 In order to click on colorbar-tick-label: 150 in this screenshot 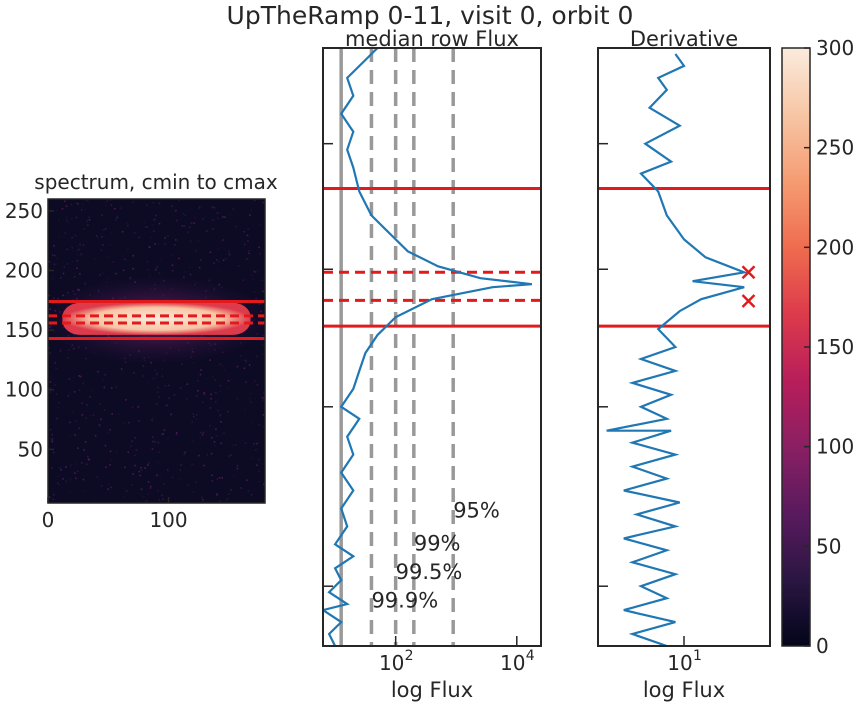, I will do `click(835, 347)`.